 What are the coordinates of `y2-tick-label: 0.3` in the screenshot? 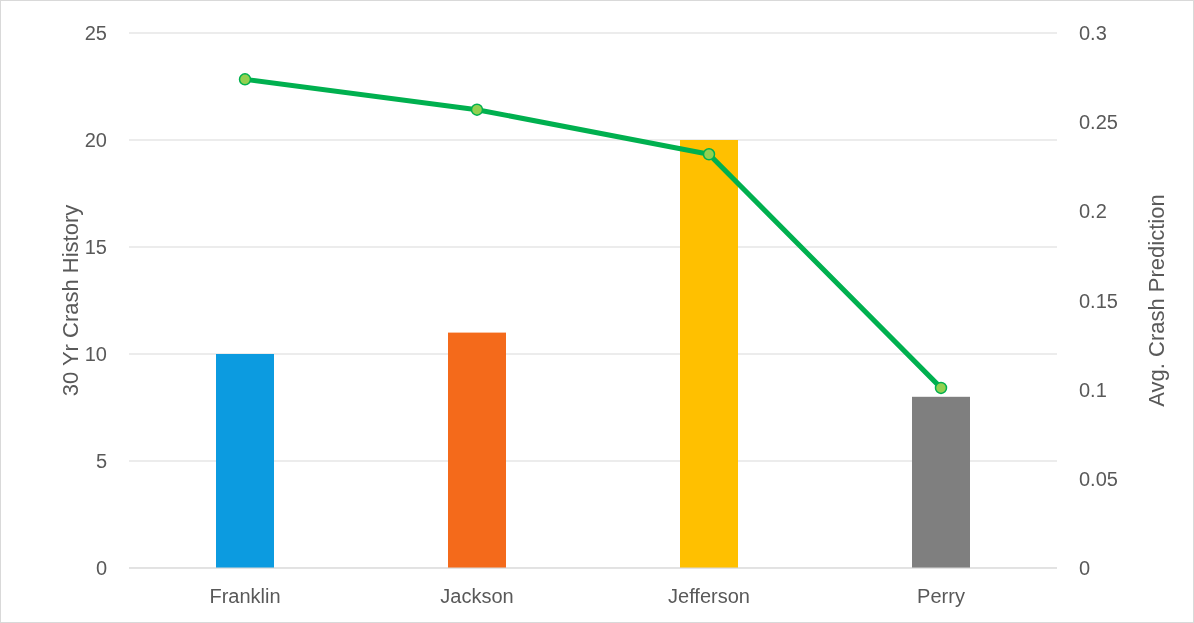 It's located at (1093, 33).